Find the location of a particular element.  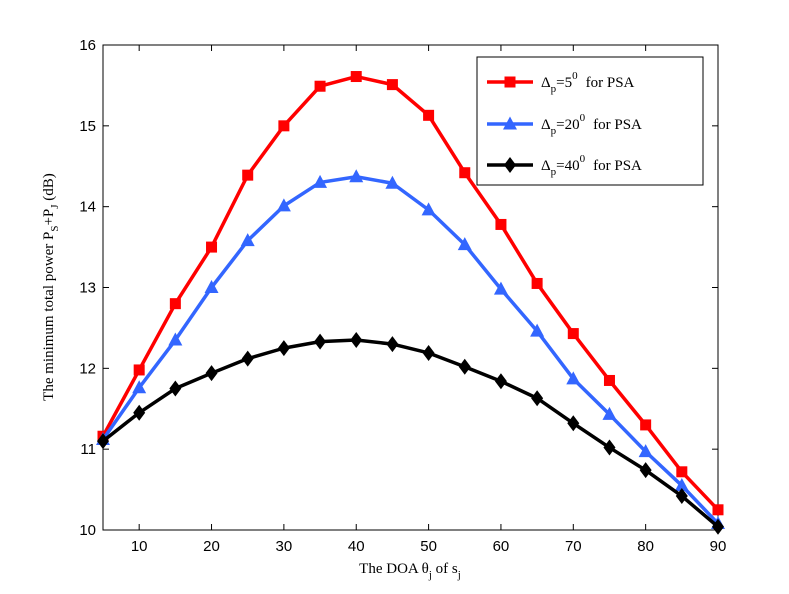

legend-entry: Δp=400 for PSA is located at coordinates (564, 165).